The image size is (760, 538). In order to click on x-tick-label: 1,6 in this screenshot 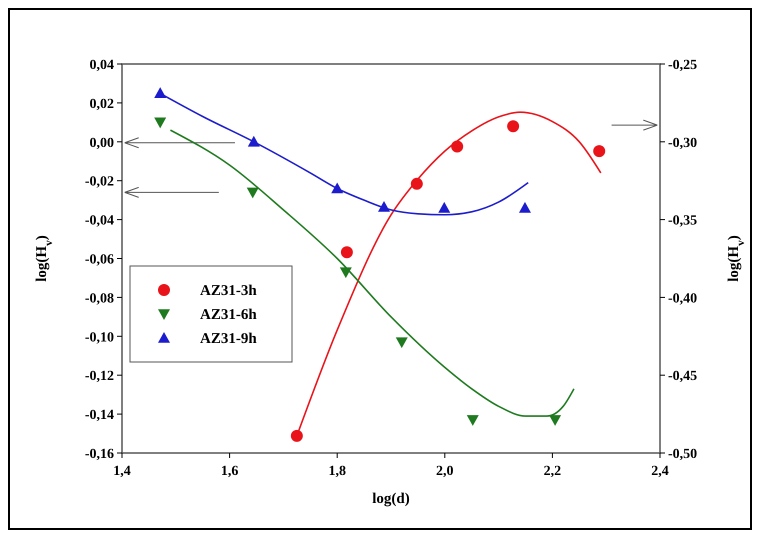, I will do `click(229, 471)`.